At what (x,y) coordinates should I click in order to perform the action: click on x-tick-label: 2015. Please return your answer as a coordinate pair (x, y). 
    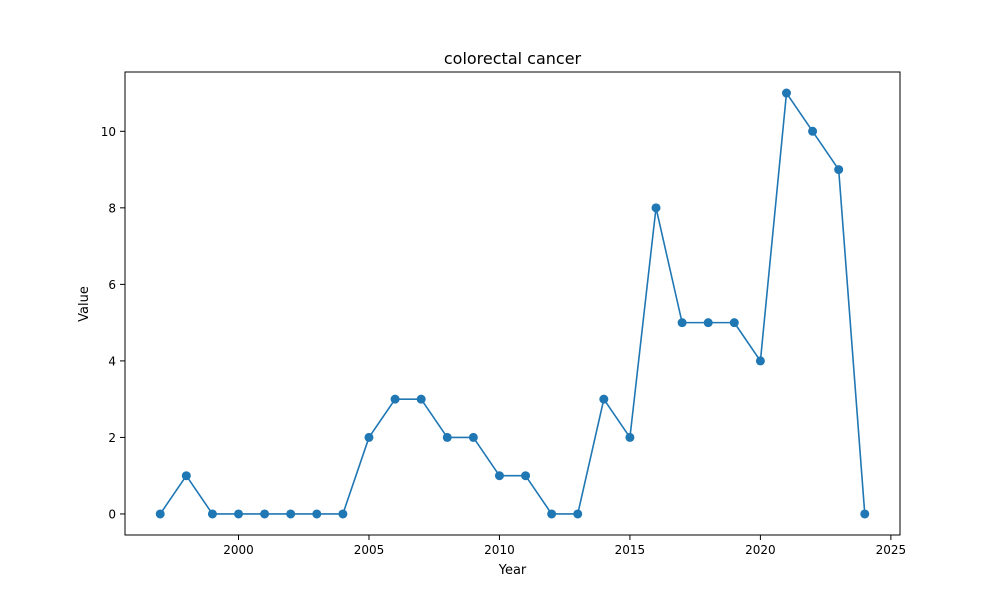
    Looking at the image, I should click on (630, 550).